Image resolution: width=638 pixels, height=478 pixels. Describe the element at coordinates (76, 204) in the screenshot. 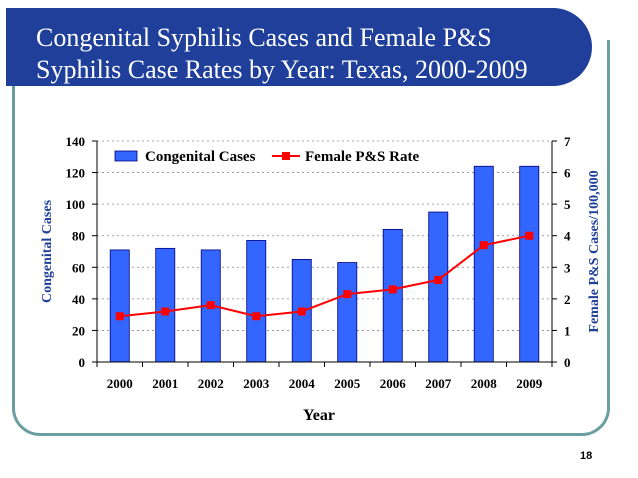

I see `y-tick-label-left: 100` at that location.